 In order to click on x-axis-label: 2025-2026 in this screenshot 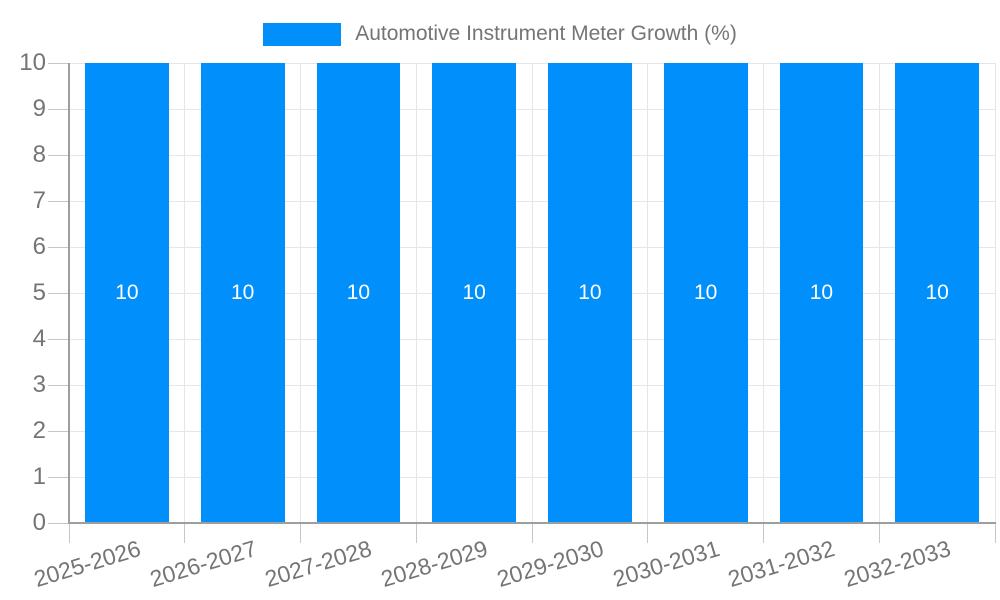, I will do `click(87, 564)`.